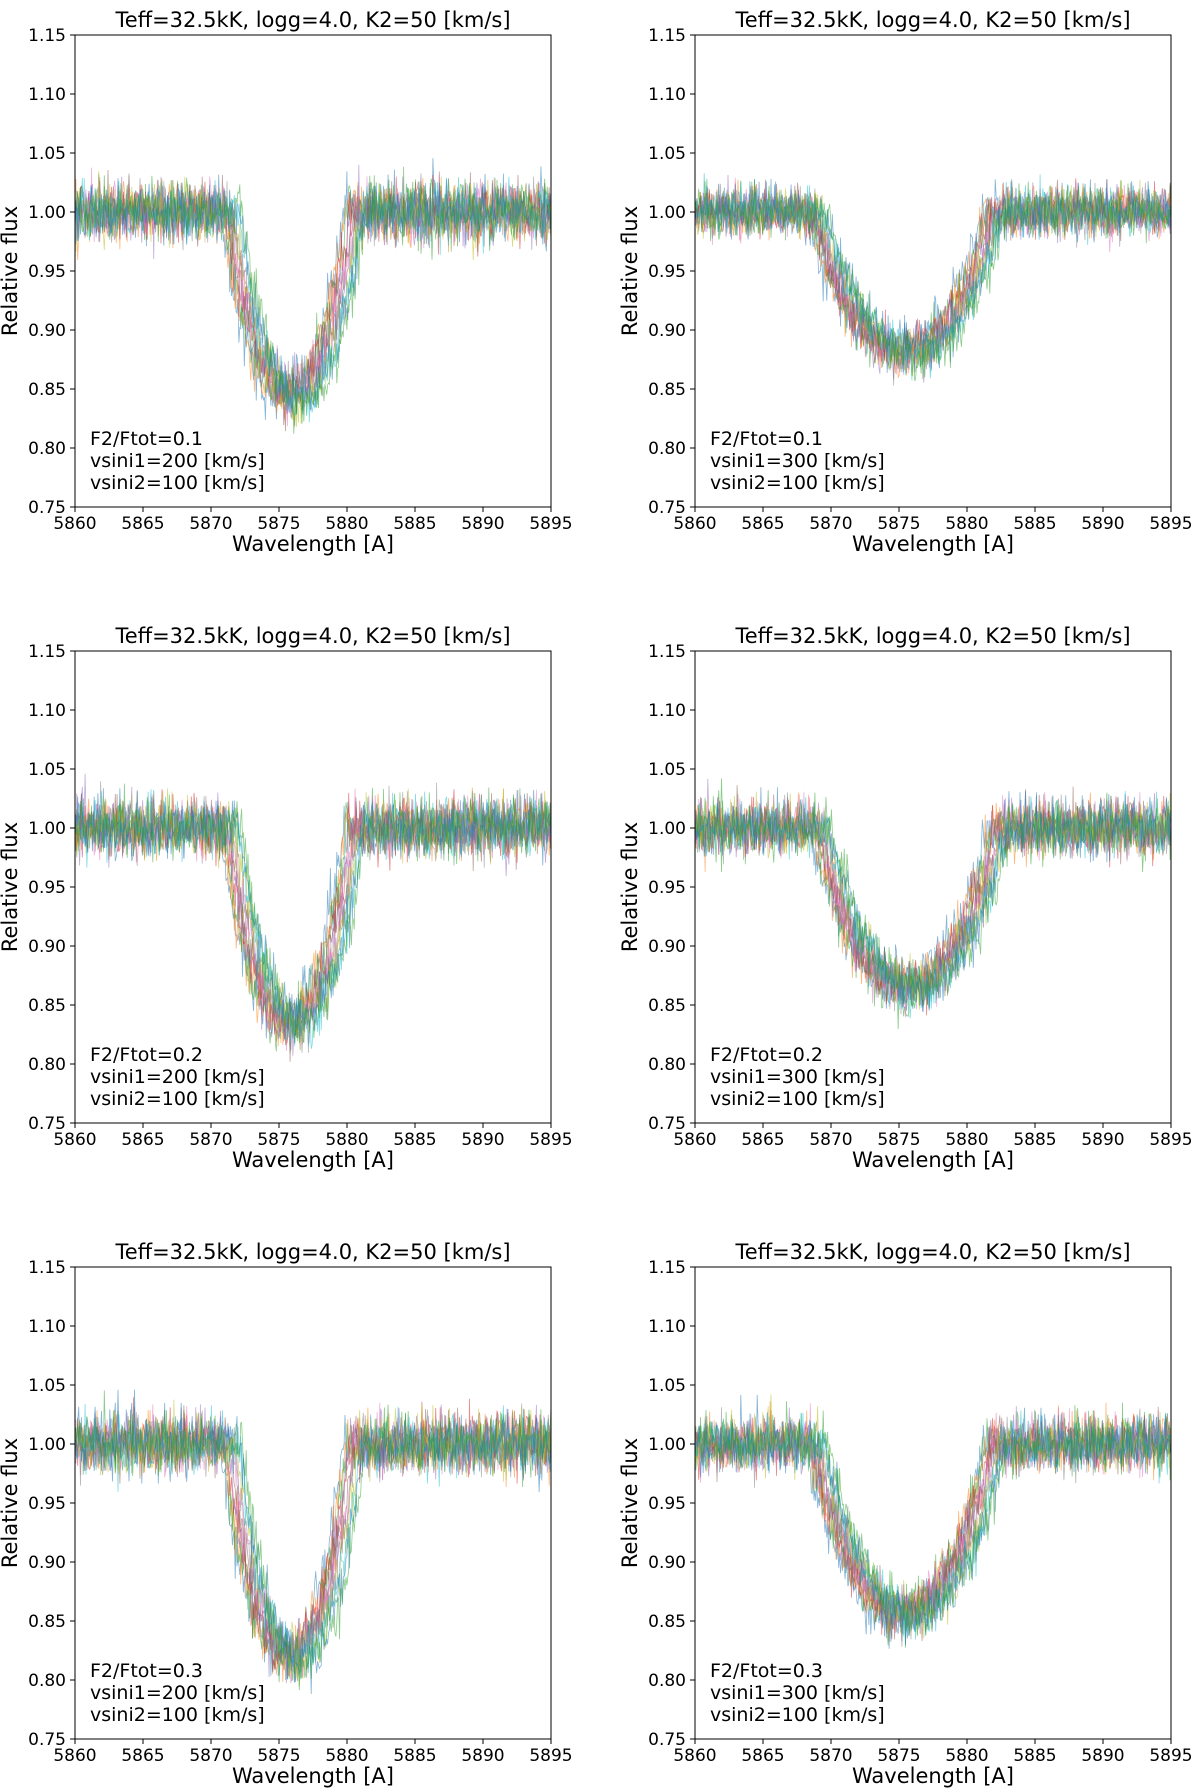 This screenshot has width=1200, height=1792. What do you see at coordinates (797, 1077) in the screenshot?
I see `annotation-line-2: vsini1=300 [km/s]` at bounding box center [797, 1077].